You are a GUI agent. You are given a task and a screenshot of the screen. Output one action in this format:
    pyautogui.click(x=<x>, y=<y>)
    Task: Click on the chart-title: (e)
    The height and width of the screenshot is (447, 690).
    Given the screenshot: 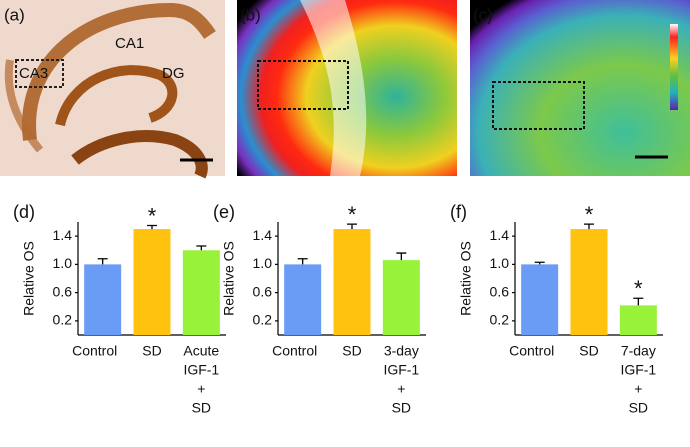 What is the action you would take?
    pyautogui.click(x=224, y=212)
    